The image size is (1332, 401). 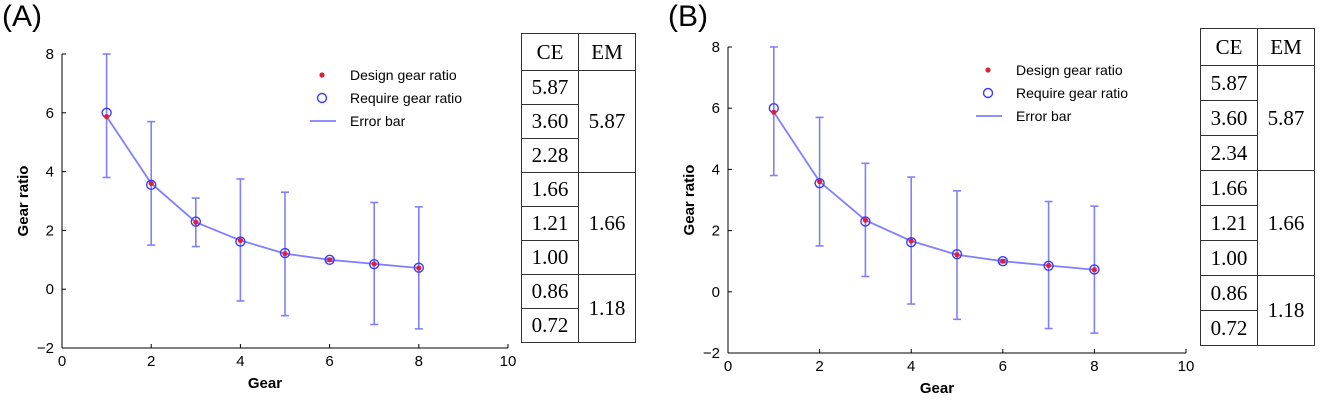 What do you see at coordinates (1229, 293) in the screenshot?
I see `ce-cell: 0.86` at bounding box center [1229, 293].